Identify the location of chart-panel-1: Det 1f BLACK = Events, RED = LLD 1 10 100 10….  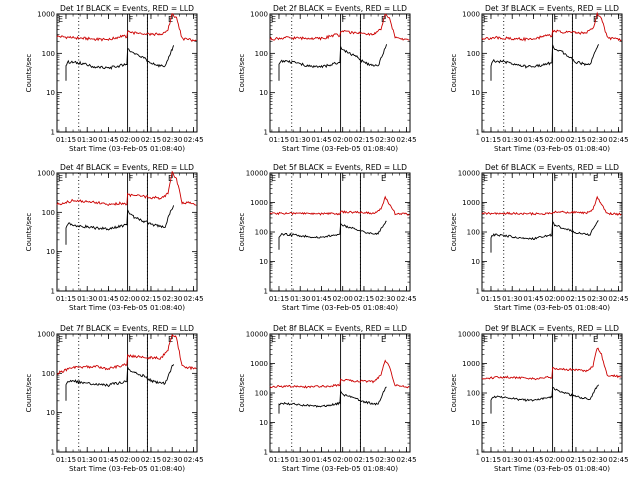
(114, 78).